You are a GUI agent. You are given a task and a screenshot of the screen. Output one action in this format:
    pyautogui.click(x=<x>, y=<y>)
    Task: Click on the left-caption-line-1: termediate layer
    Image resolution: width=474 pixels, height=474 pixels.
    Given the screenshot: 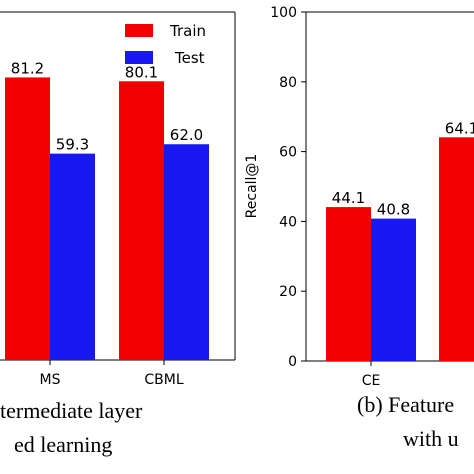 What is the action you would take?
    pyautogui.click(x=71, y=410)
    